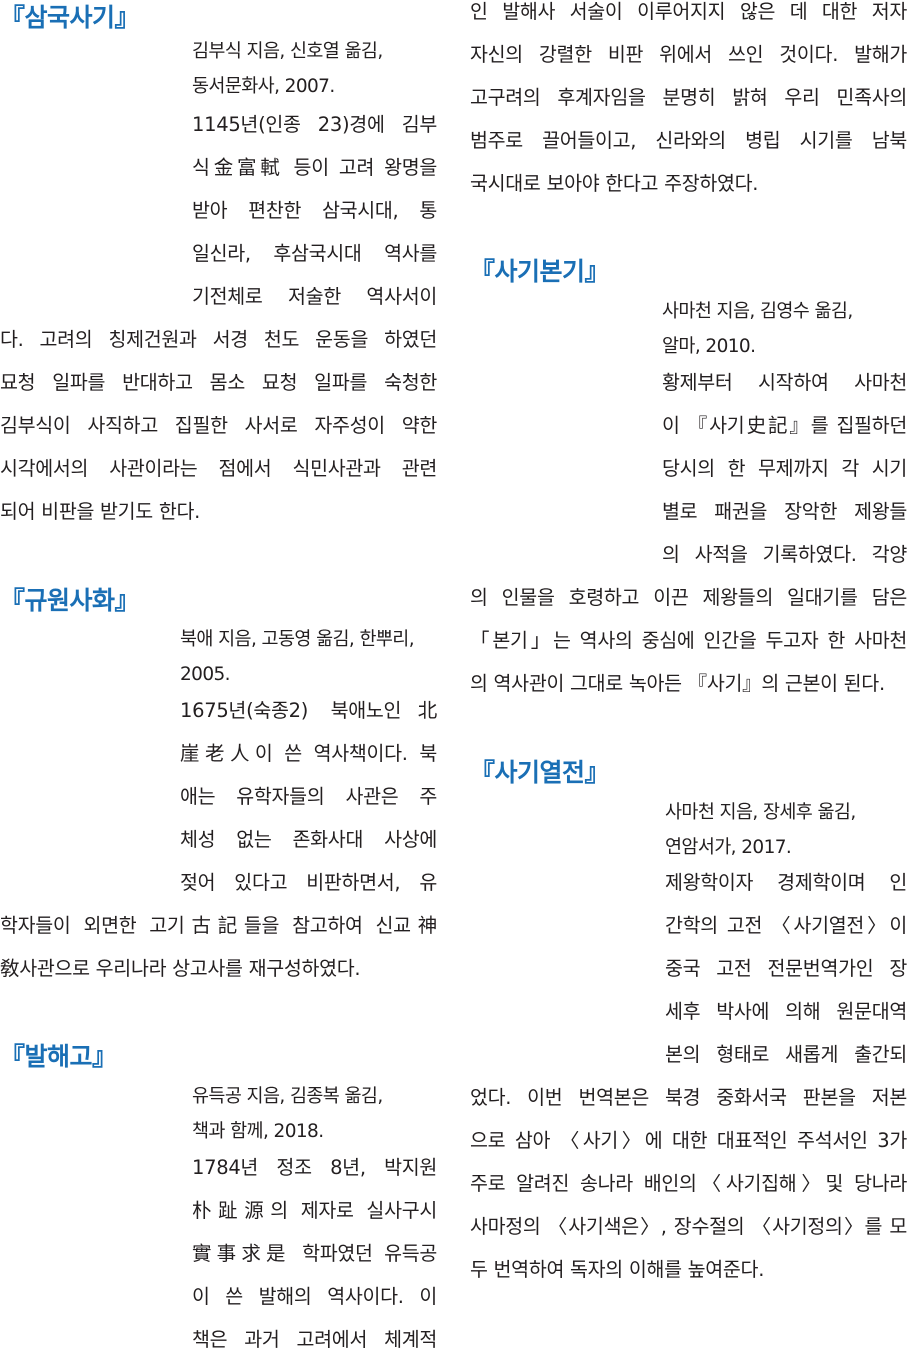 Image resolution: width=907 pixels, height=1361 pixels. I want to click on book-citation: 책과 함께, 2018., so click(258, 1131).